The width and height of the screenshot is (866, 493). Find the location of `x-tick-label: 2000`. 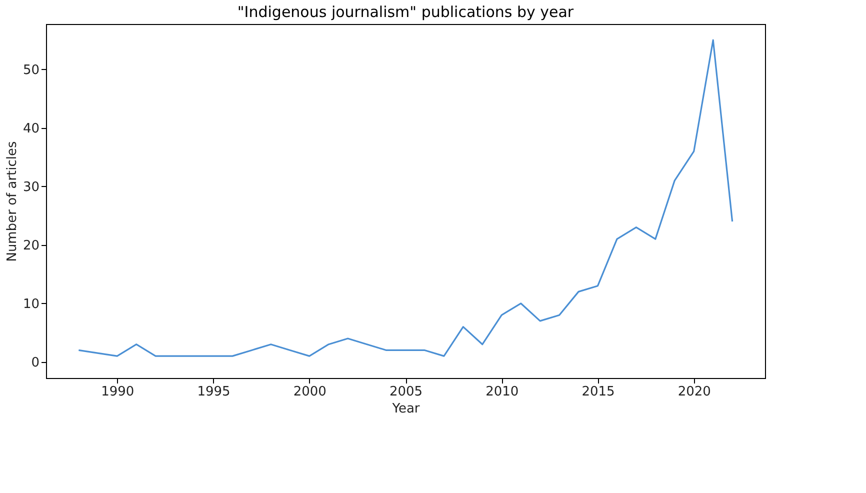

x-tick-label: 2000 is located at coordinates (309, 392).